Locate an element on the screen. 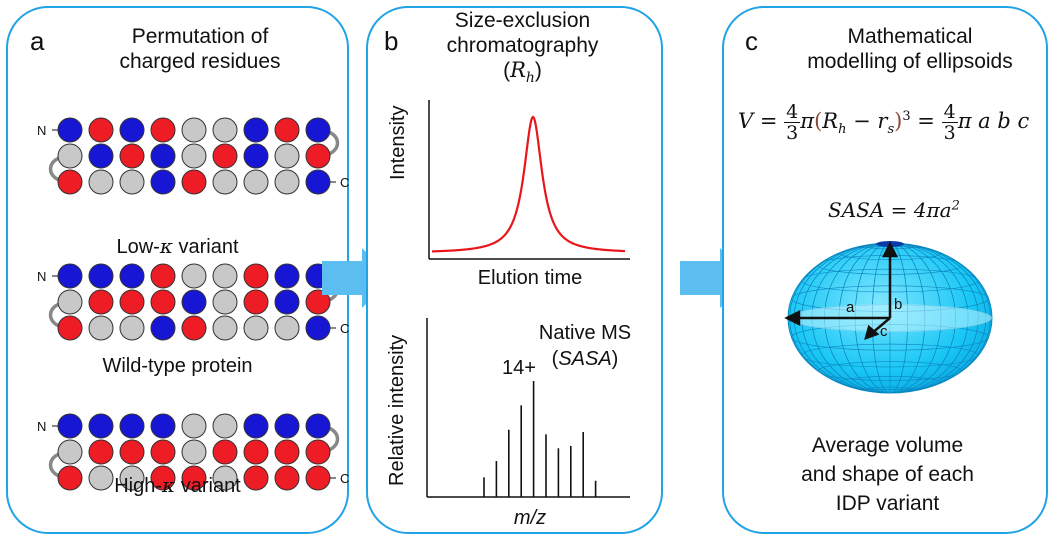  summary-line2: and shape of each is located at coordinates (887, 474).